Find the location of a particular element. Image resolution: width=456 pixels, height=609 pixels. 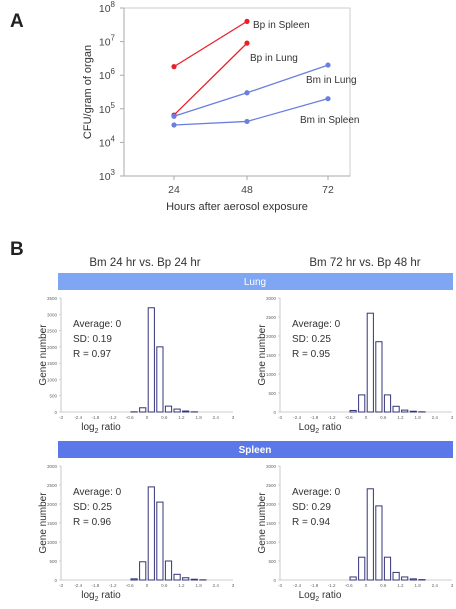

lung-band is located at coordinates (255, 281).